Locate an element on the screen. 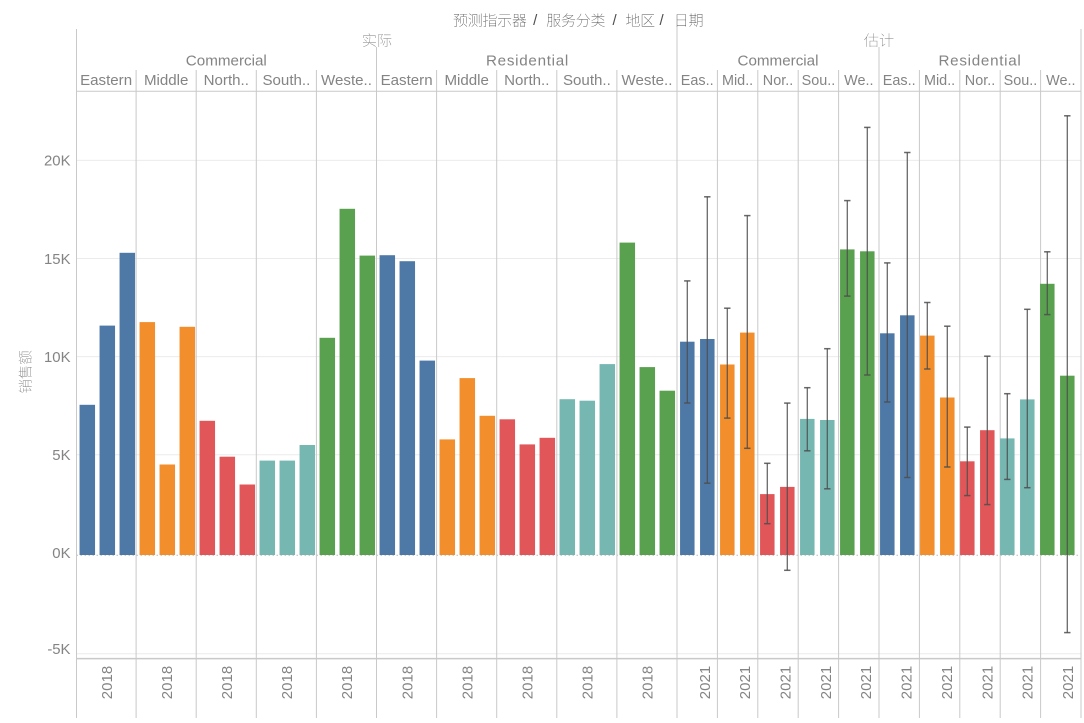 This screenshot has width=1084, height=723. svg-text: 10K is located at coordinates (57, 358).